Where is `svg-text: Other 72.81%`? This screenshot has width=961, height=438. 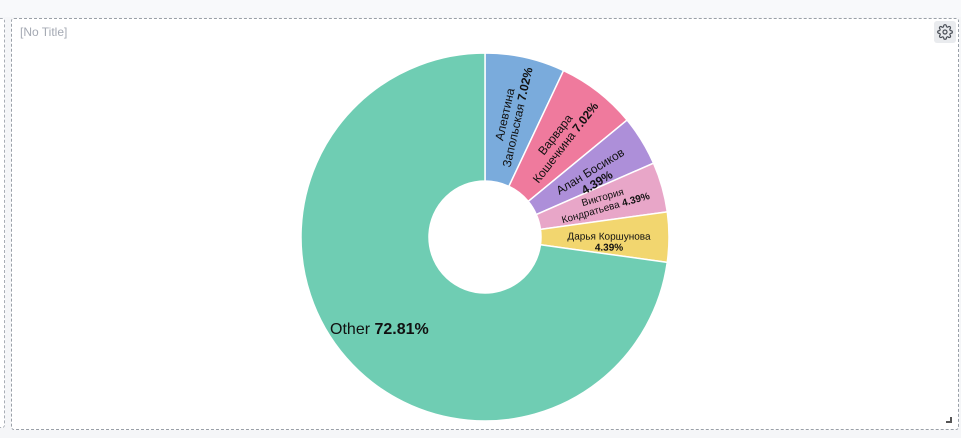
svg-text: Other 72.81% is located at coordinates (379, 329).